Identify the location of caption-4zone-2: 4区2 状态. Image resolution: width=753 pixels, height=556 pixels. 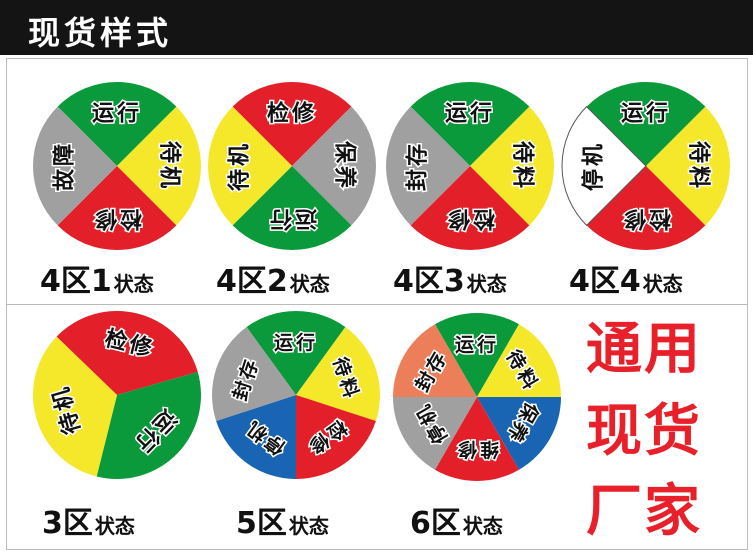
(273, 278).